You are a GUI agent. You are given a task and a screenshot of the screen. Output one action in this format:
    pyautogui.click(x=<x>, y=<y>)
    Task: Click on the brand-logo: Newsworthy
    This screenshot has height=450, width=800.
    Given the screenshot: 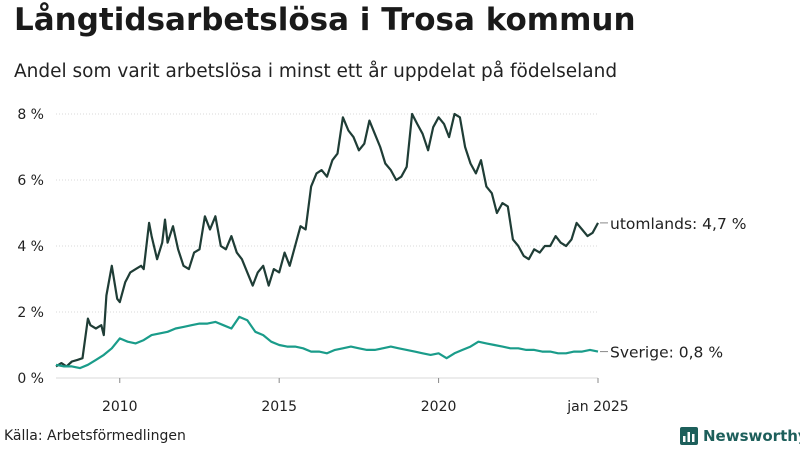 What is the action you would take?
    pyautogui.click(x=740, y=436)
    